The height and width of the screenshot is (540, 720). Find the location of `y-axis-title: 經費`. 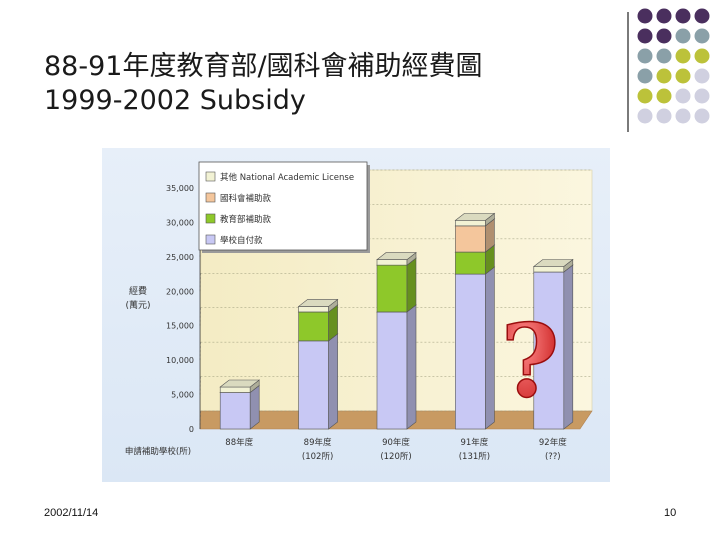

y-axis-title: 經費 is located at coordinates (138, 291).